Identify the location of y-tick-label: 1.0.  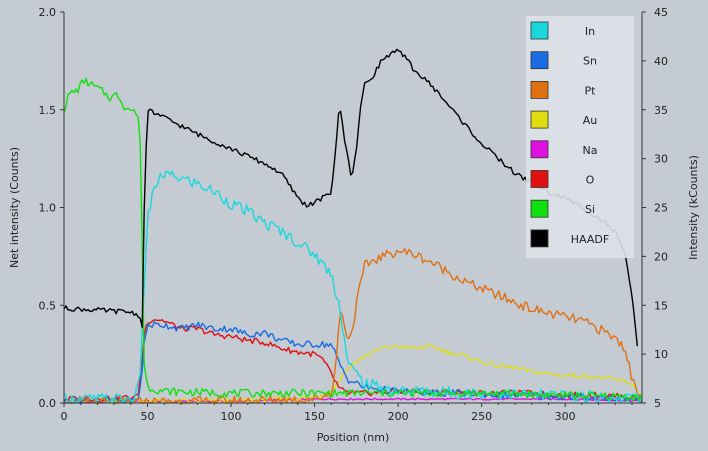
(48, 208).